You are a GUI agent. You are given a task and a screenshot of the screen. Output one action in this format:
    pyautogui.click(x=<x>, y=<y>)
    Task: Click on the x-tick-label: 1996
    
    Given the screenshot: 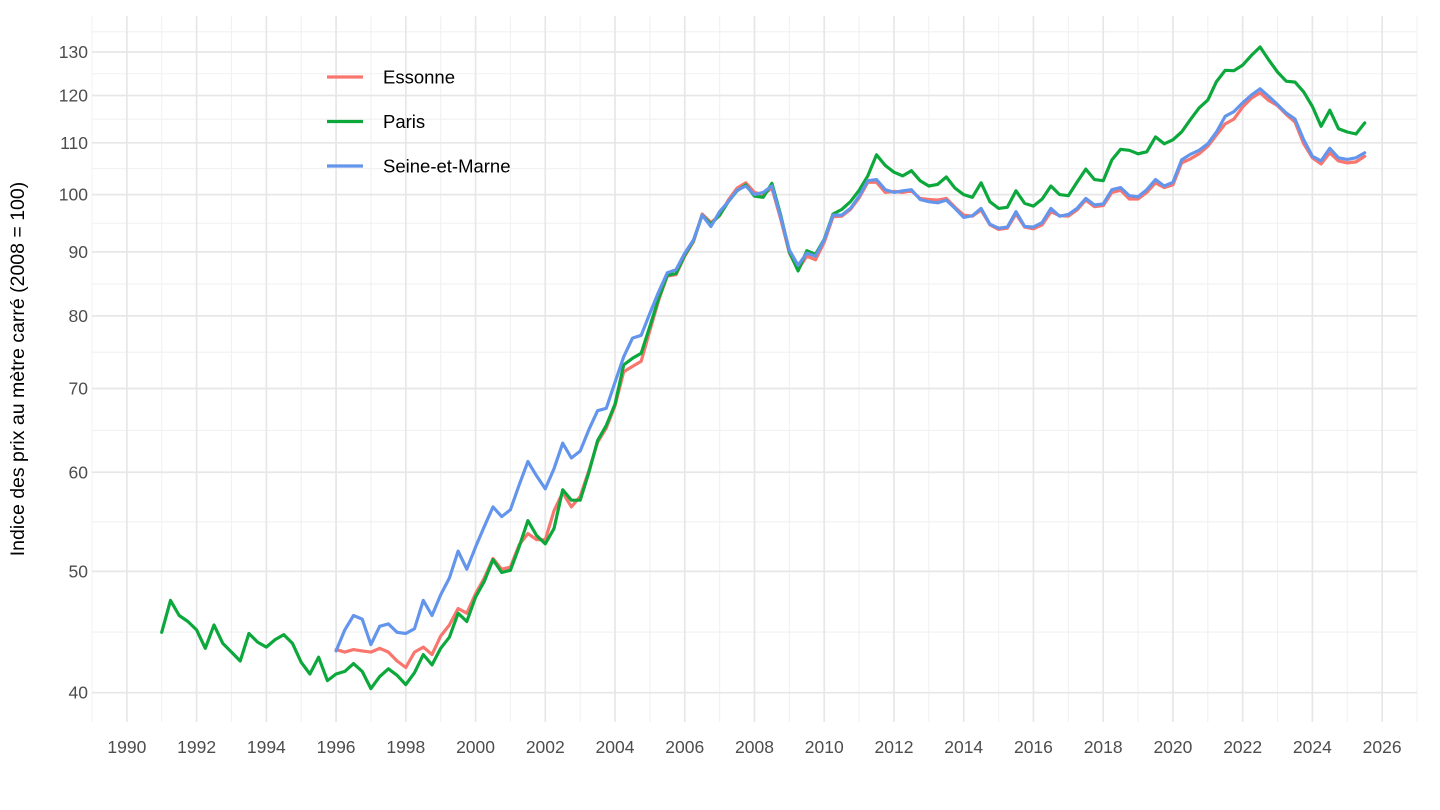 What is the action you would take?
    pyautogui.click(x=336, y=747)
    